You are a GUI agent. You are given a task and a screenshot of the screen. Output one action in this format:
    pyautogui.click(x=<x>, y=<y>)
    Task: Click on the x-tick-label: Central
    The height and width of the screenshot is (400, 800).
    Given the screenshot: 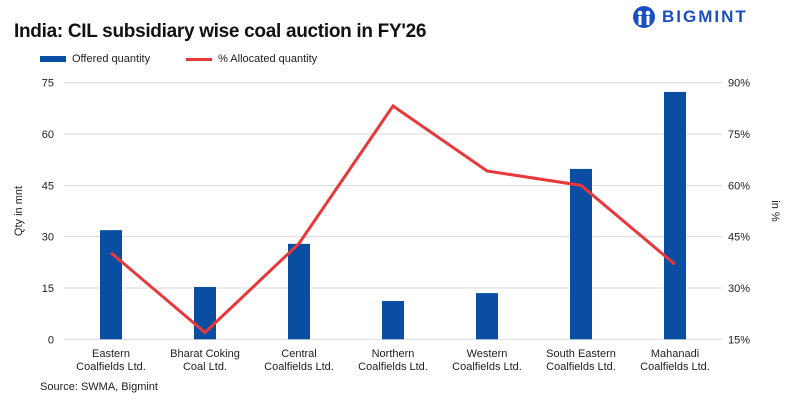 What is the action you would take?
    pyautogui.click(x=298, y=354)
    